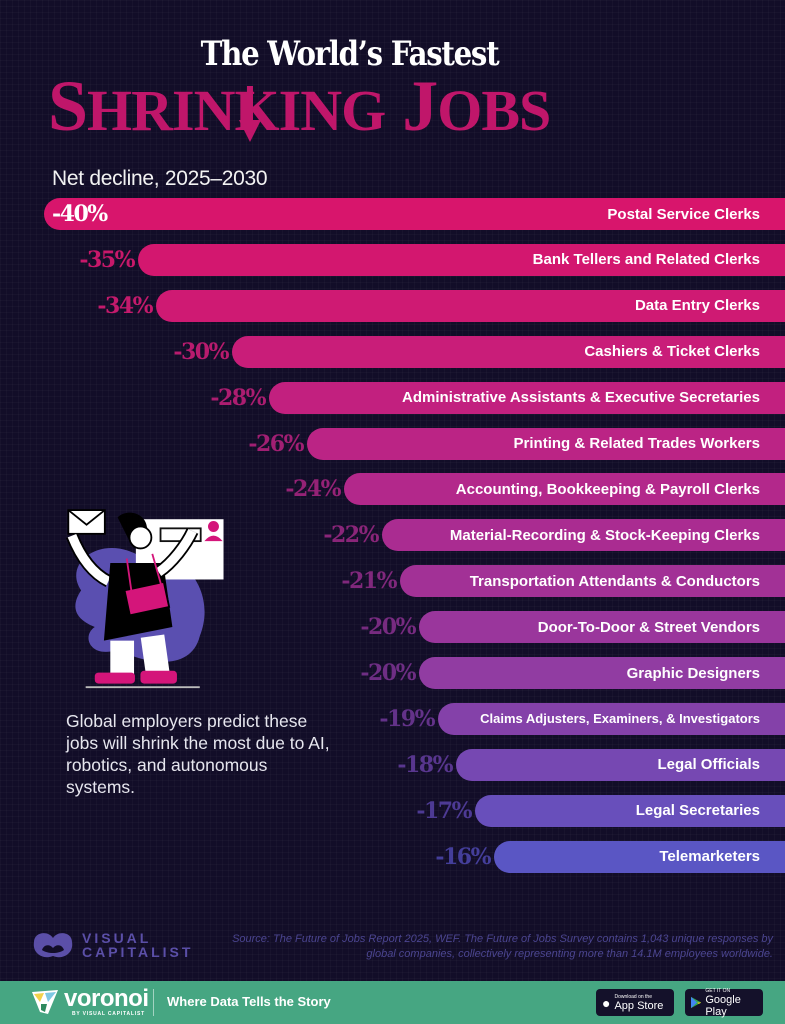 The image size is (785, 1024). I want to click on bar-label: Legal Officials, so click(708, 765).